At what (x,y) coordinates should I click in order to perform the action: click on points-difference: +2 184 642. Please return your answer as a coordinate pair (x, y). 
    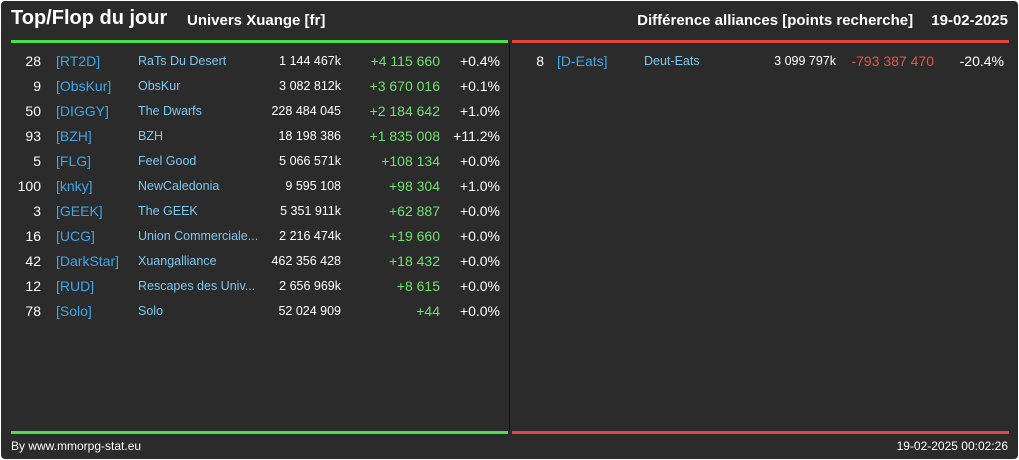
    Looking at the image, I should click on (404, 111).